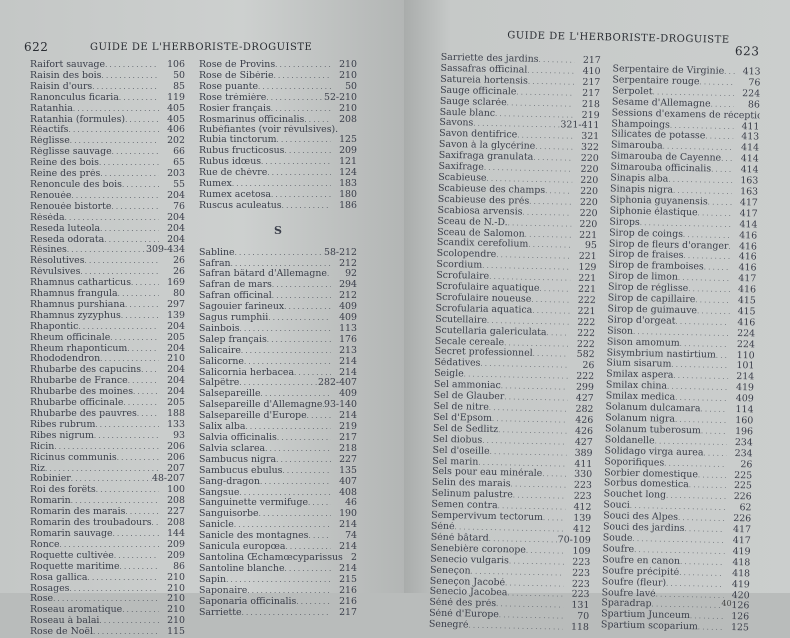 This screenshot has height=638, width=790. I want to click on entry-page: 26, so click(746, 464).